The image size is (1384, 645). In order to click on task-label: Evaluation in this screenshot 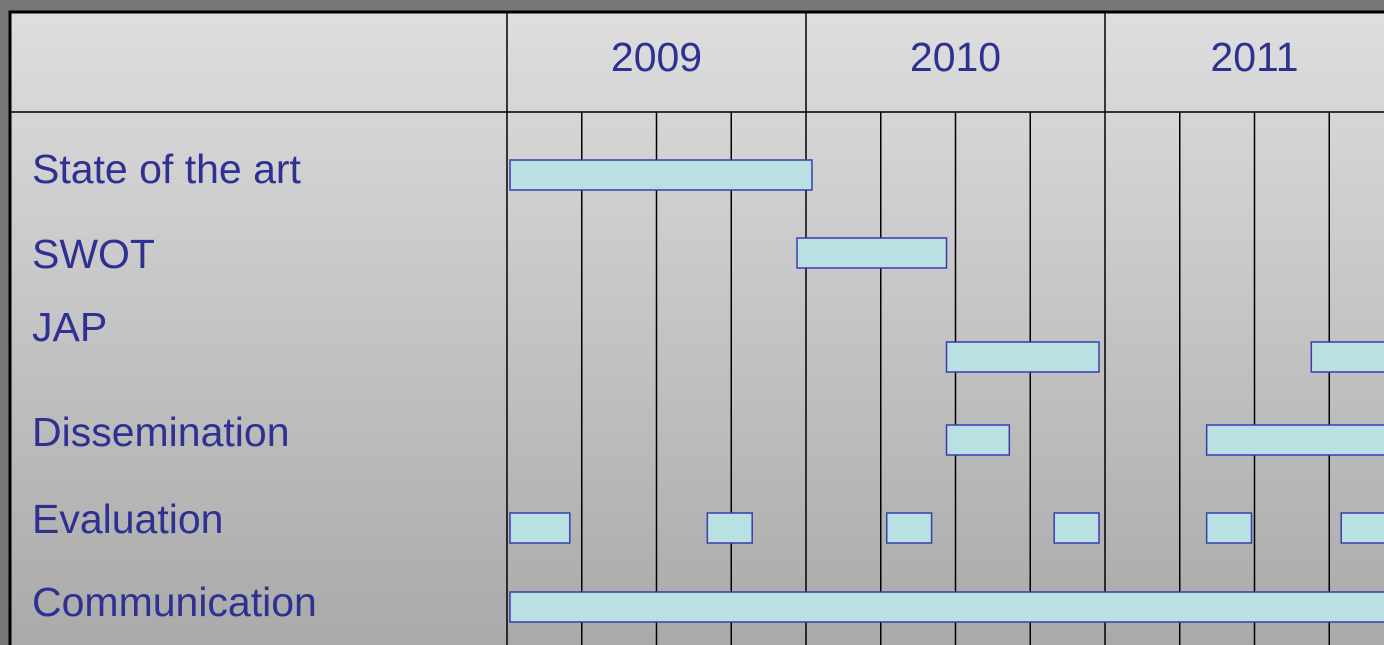, I will do `click(127, 519)`.